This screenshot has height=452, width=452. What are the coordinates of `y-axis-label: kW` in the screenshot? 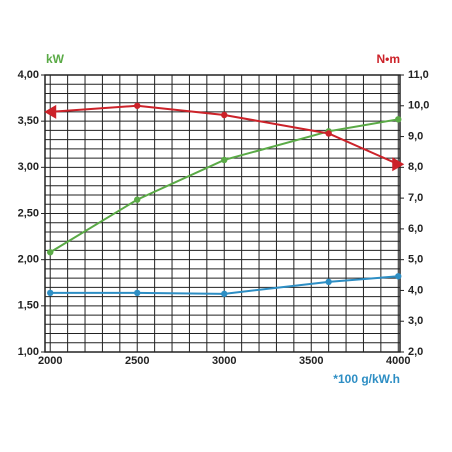 It's located at (55, 59).